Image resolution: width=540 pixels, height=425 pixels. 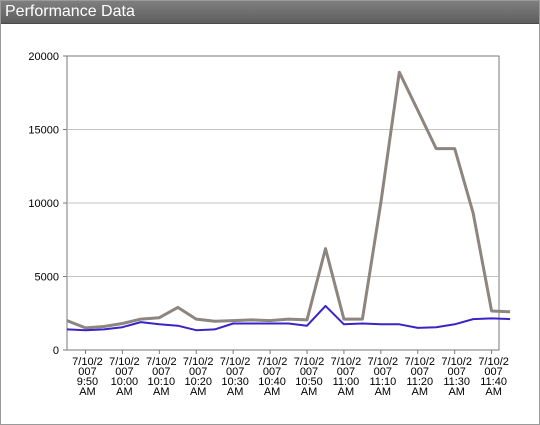 What do you see at coordinates (125, 382) in the screenshot?
I see `x-tick-label-line: 10:00` at bounding box center [125, 382].